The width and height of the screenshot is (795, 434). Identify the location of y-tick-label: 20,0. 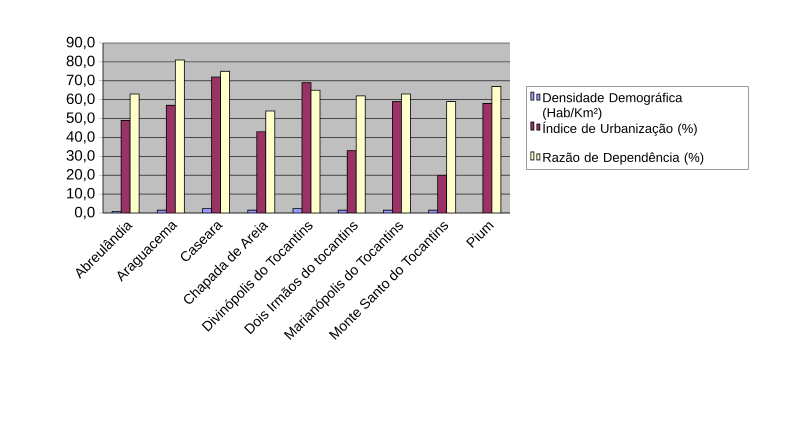
(80, 175).